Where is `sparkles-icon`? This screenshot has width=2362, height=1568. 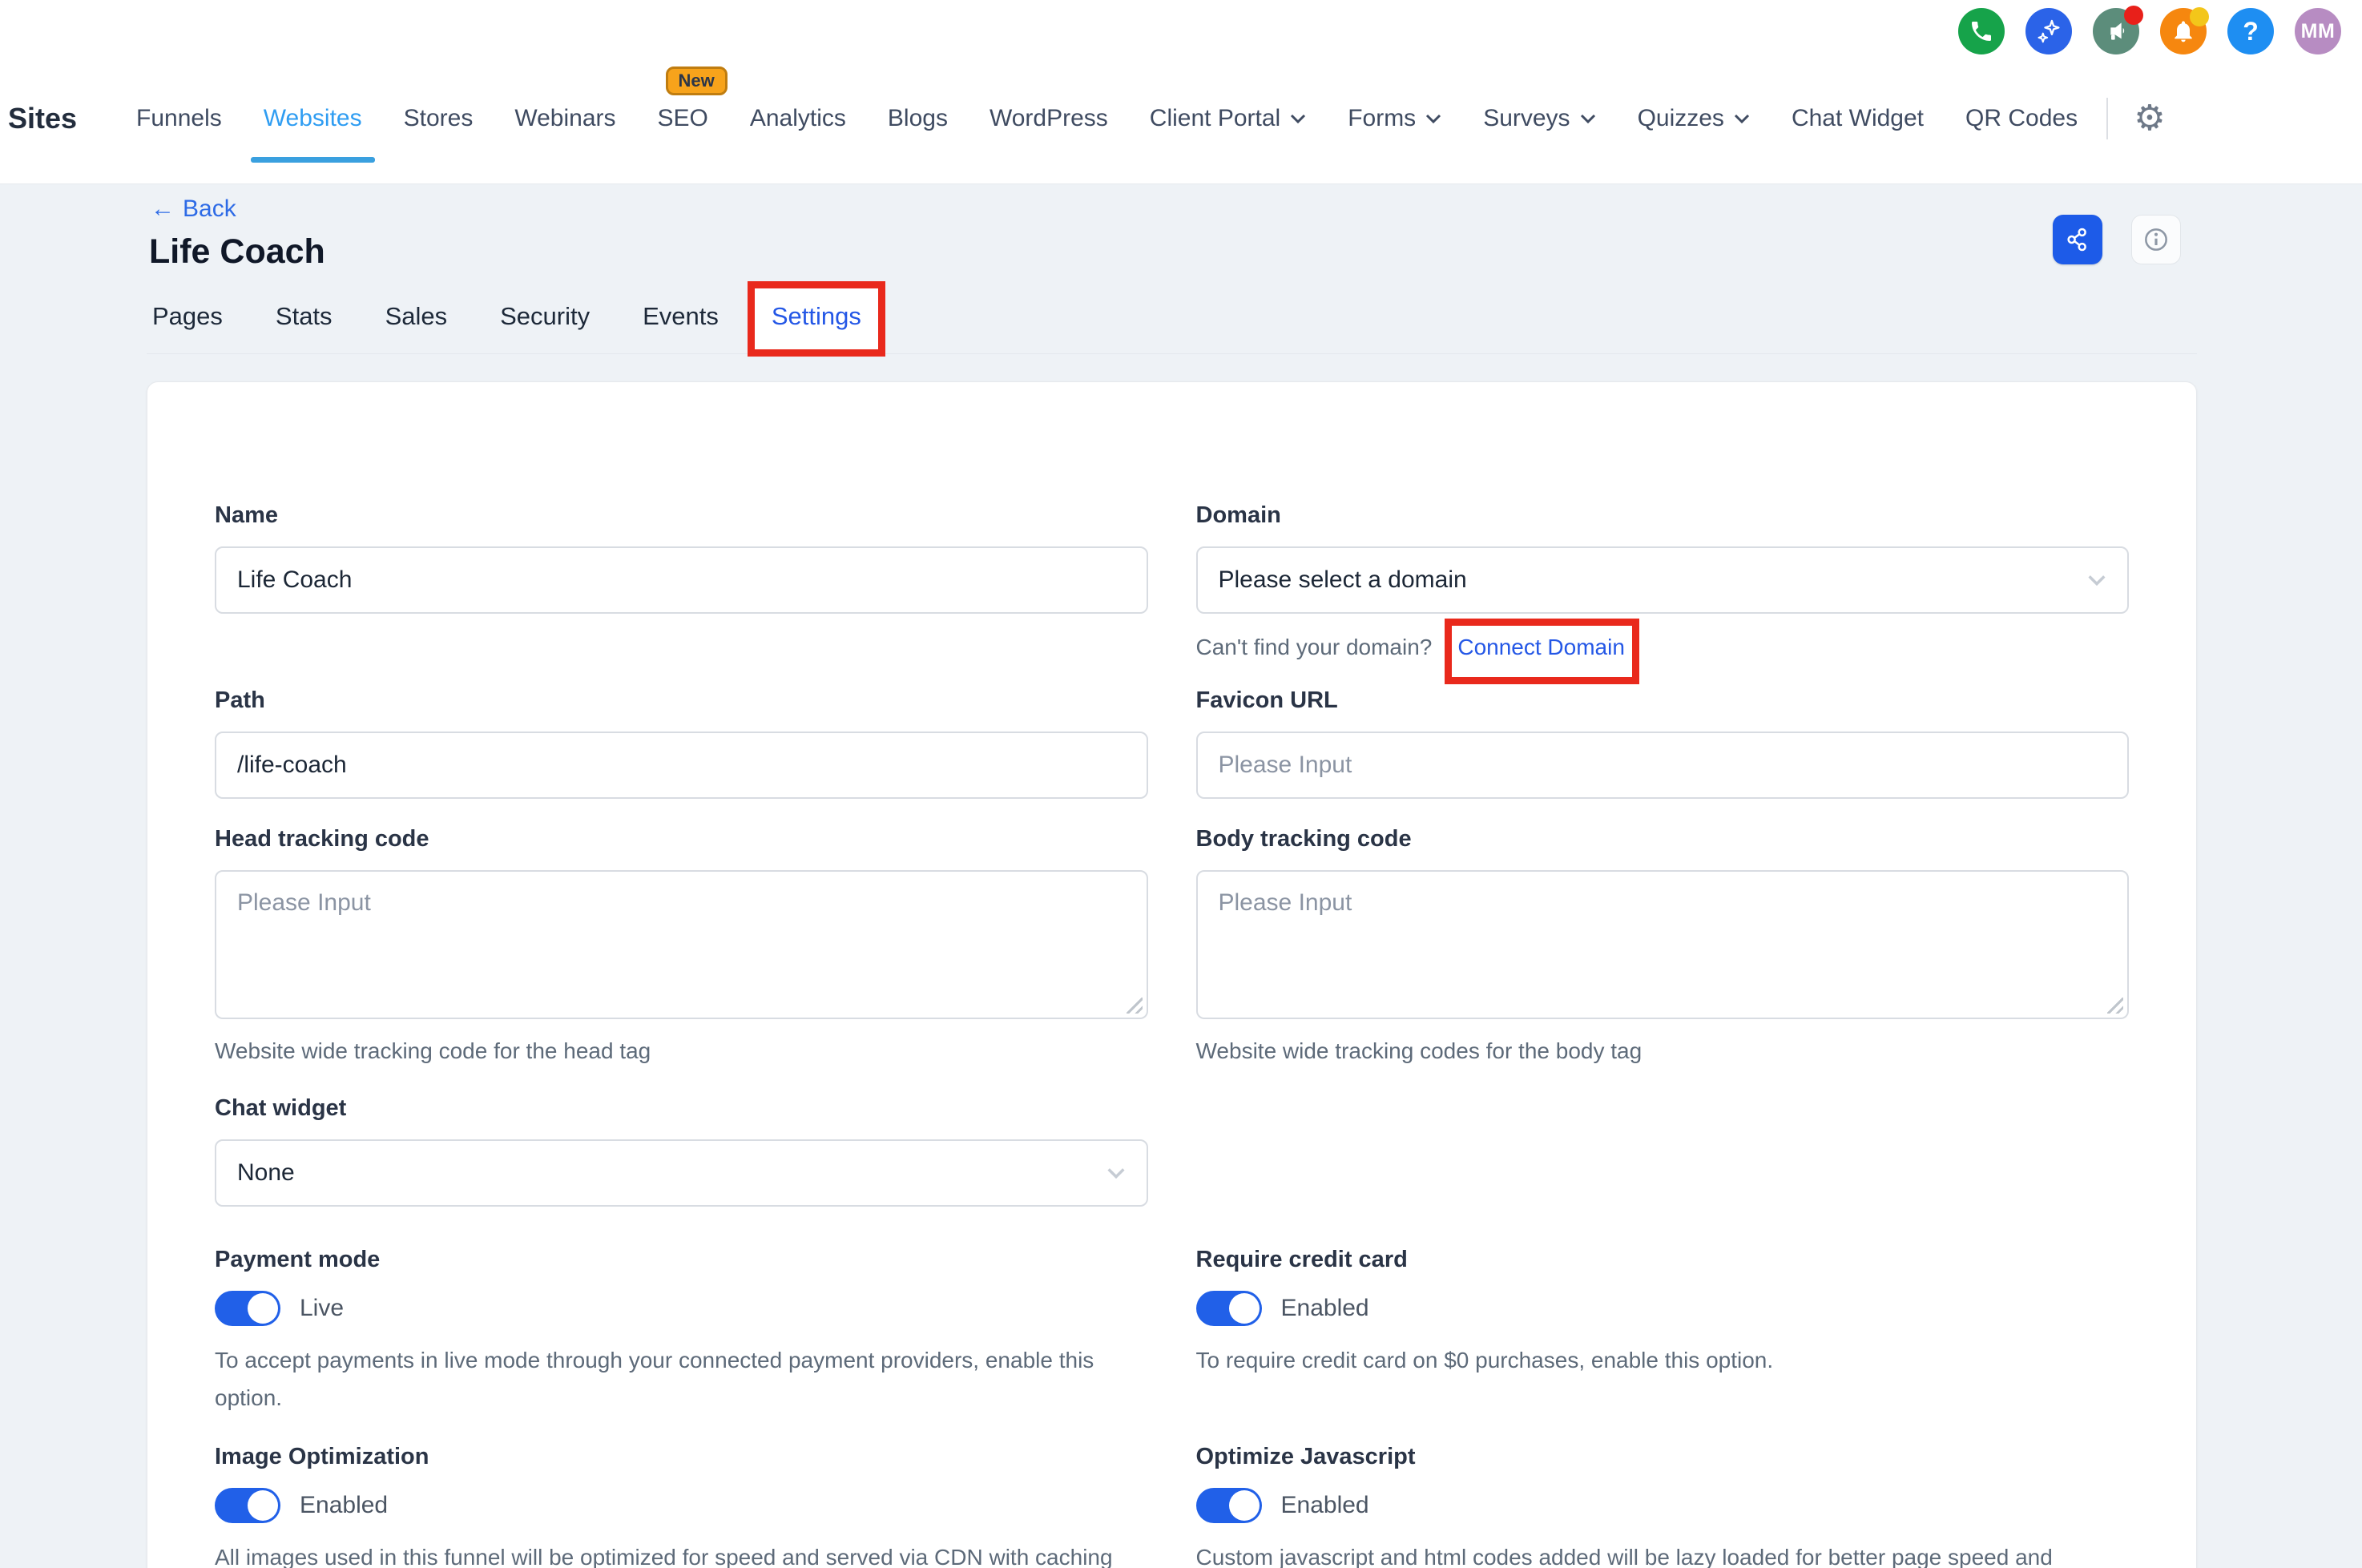
sparkles-icon is located at coordinates (2048, 32).